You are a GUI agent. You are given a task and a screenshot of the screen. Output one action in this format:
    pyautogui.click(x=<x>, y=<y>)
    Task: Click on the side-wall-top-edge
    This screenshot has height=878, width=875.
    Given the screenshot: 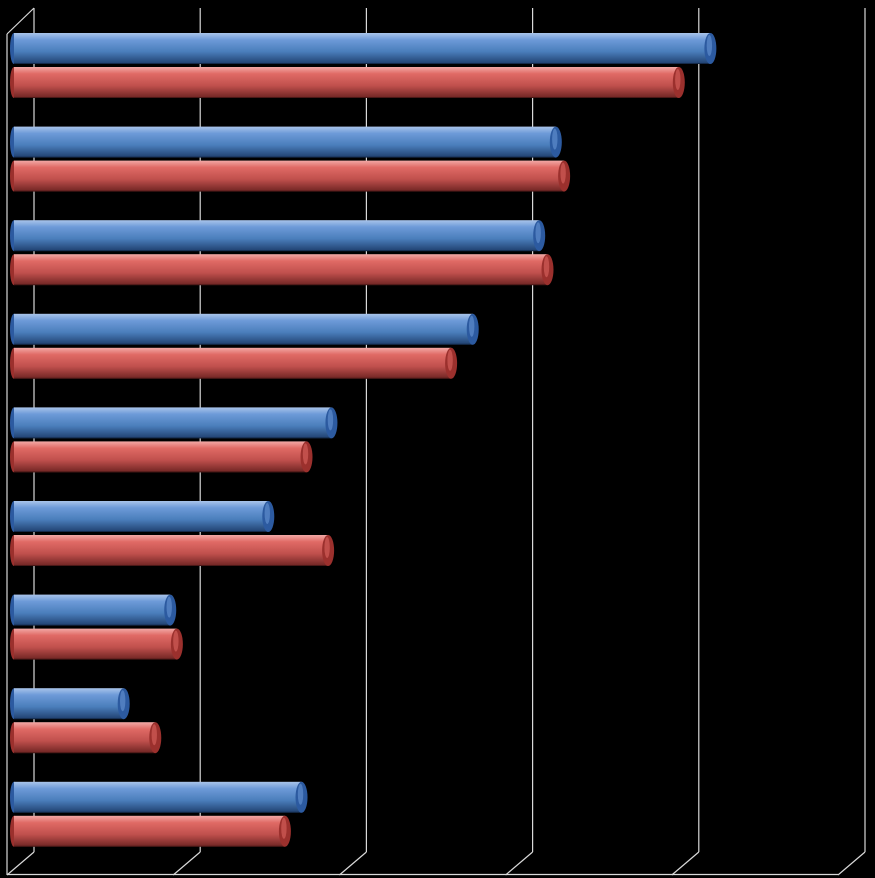 What is the action you would take?
    pyautogui.click(x=20, y=21)
    